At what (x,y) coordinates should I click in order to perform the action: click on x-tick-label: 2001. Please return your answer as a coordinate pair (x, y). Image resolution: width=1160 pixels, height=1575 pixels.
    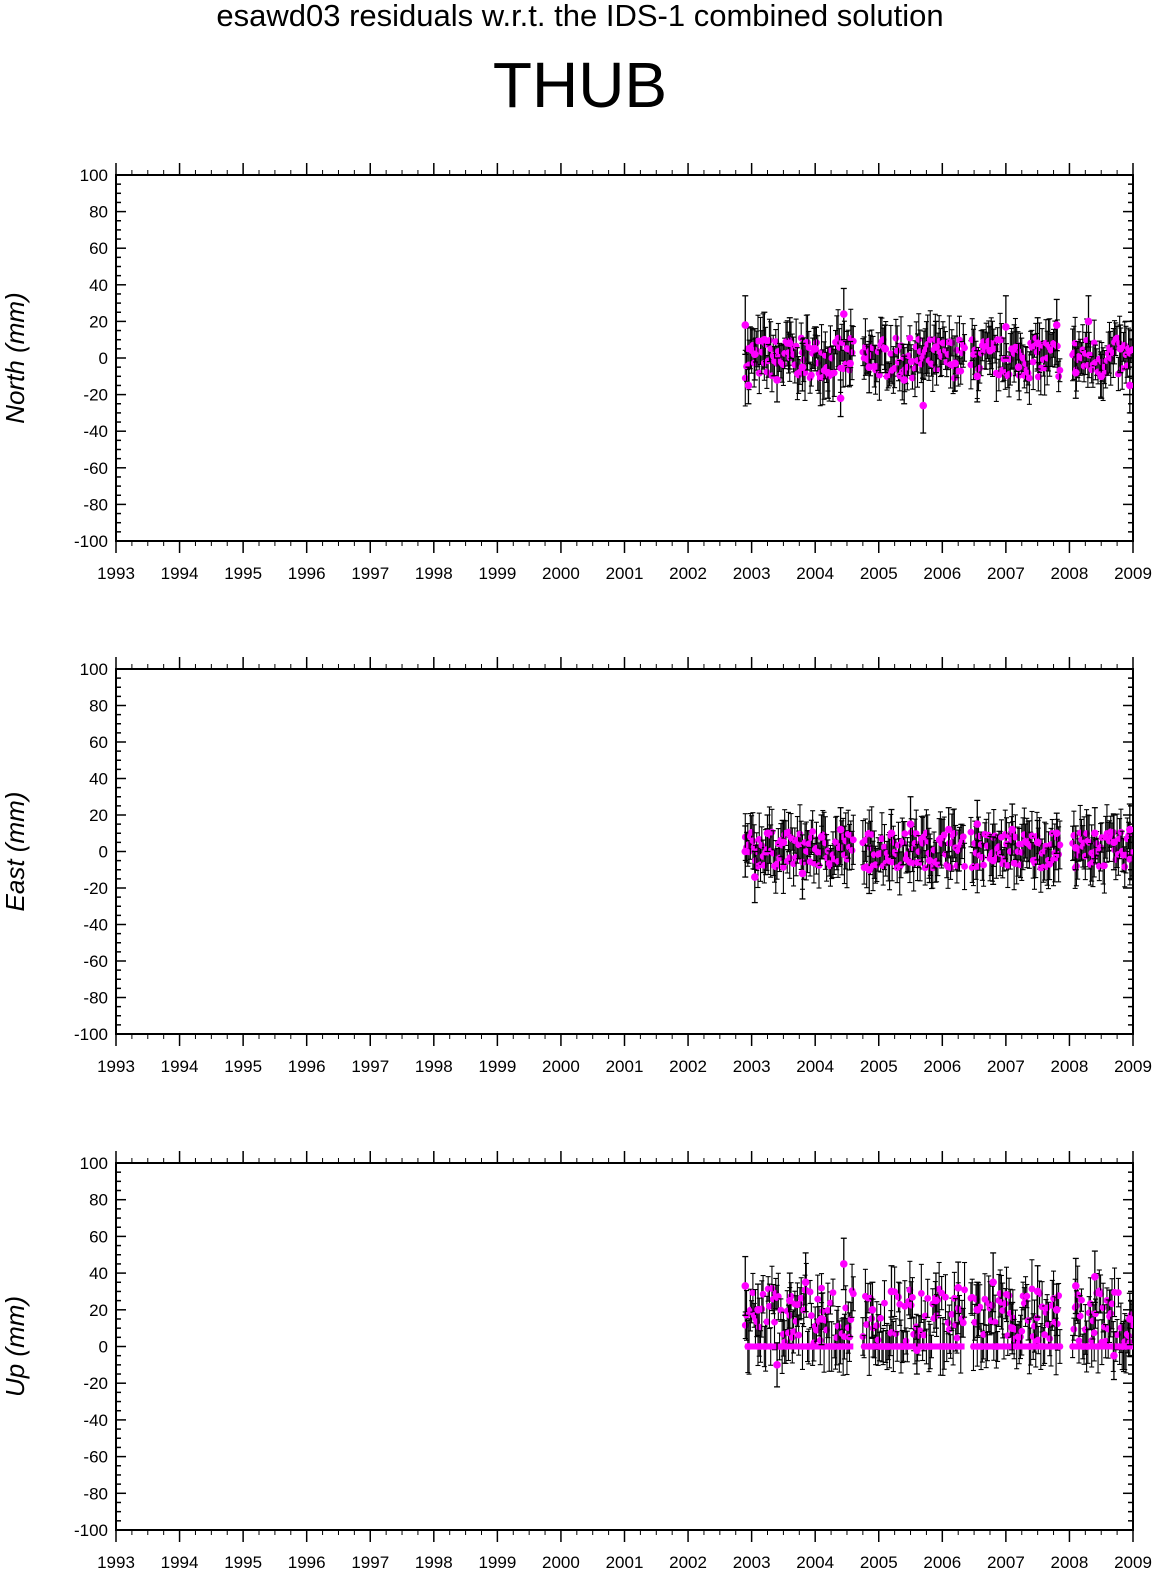
    Looking at the image, I should click on (625, 1562).